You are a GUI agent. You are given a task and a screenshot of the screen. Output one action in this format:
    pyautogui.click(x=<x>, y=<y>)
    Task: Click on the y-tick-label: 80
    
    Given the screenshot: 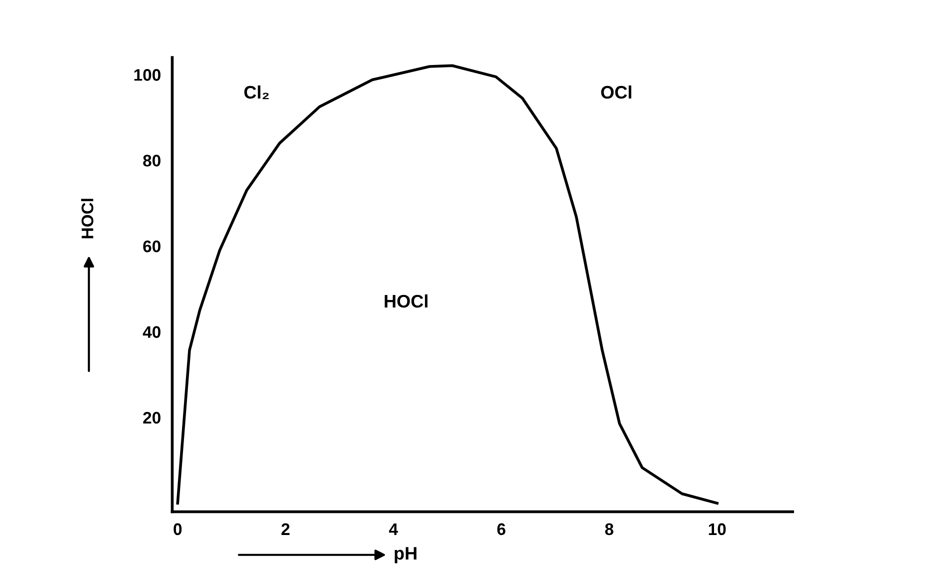 What is the action you would take?
    pyautogui.click(x=151, y=160)
    